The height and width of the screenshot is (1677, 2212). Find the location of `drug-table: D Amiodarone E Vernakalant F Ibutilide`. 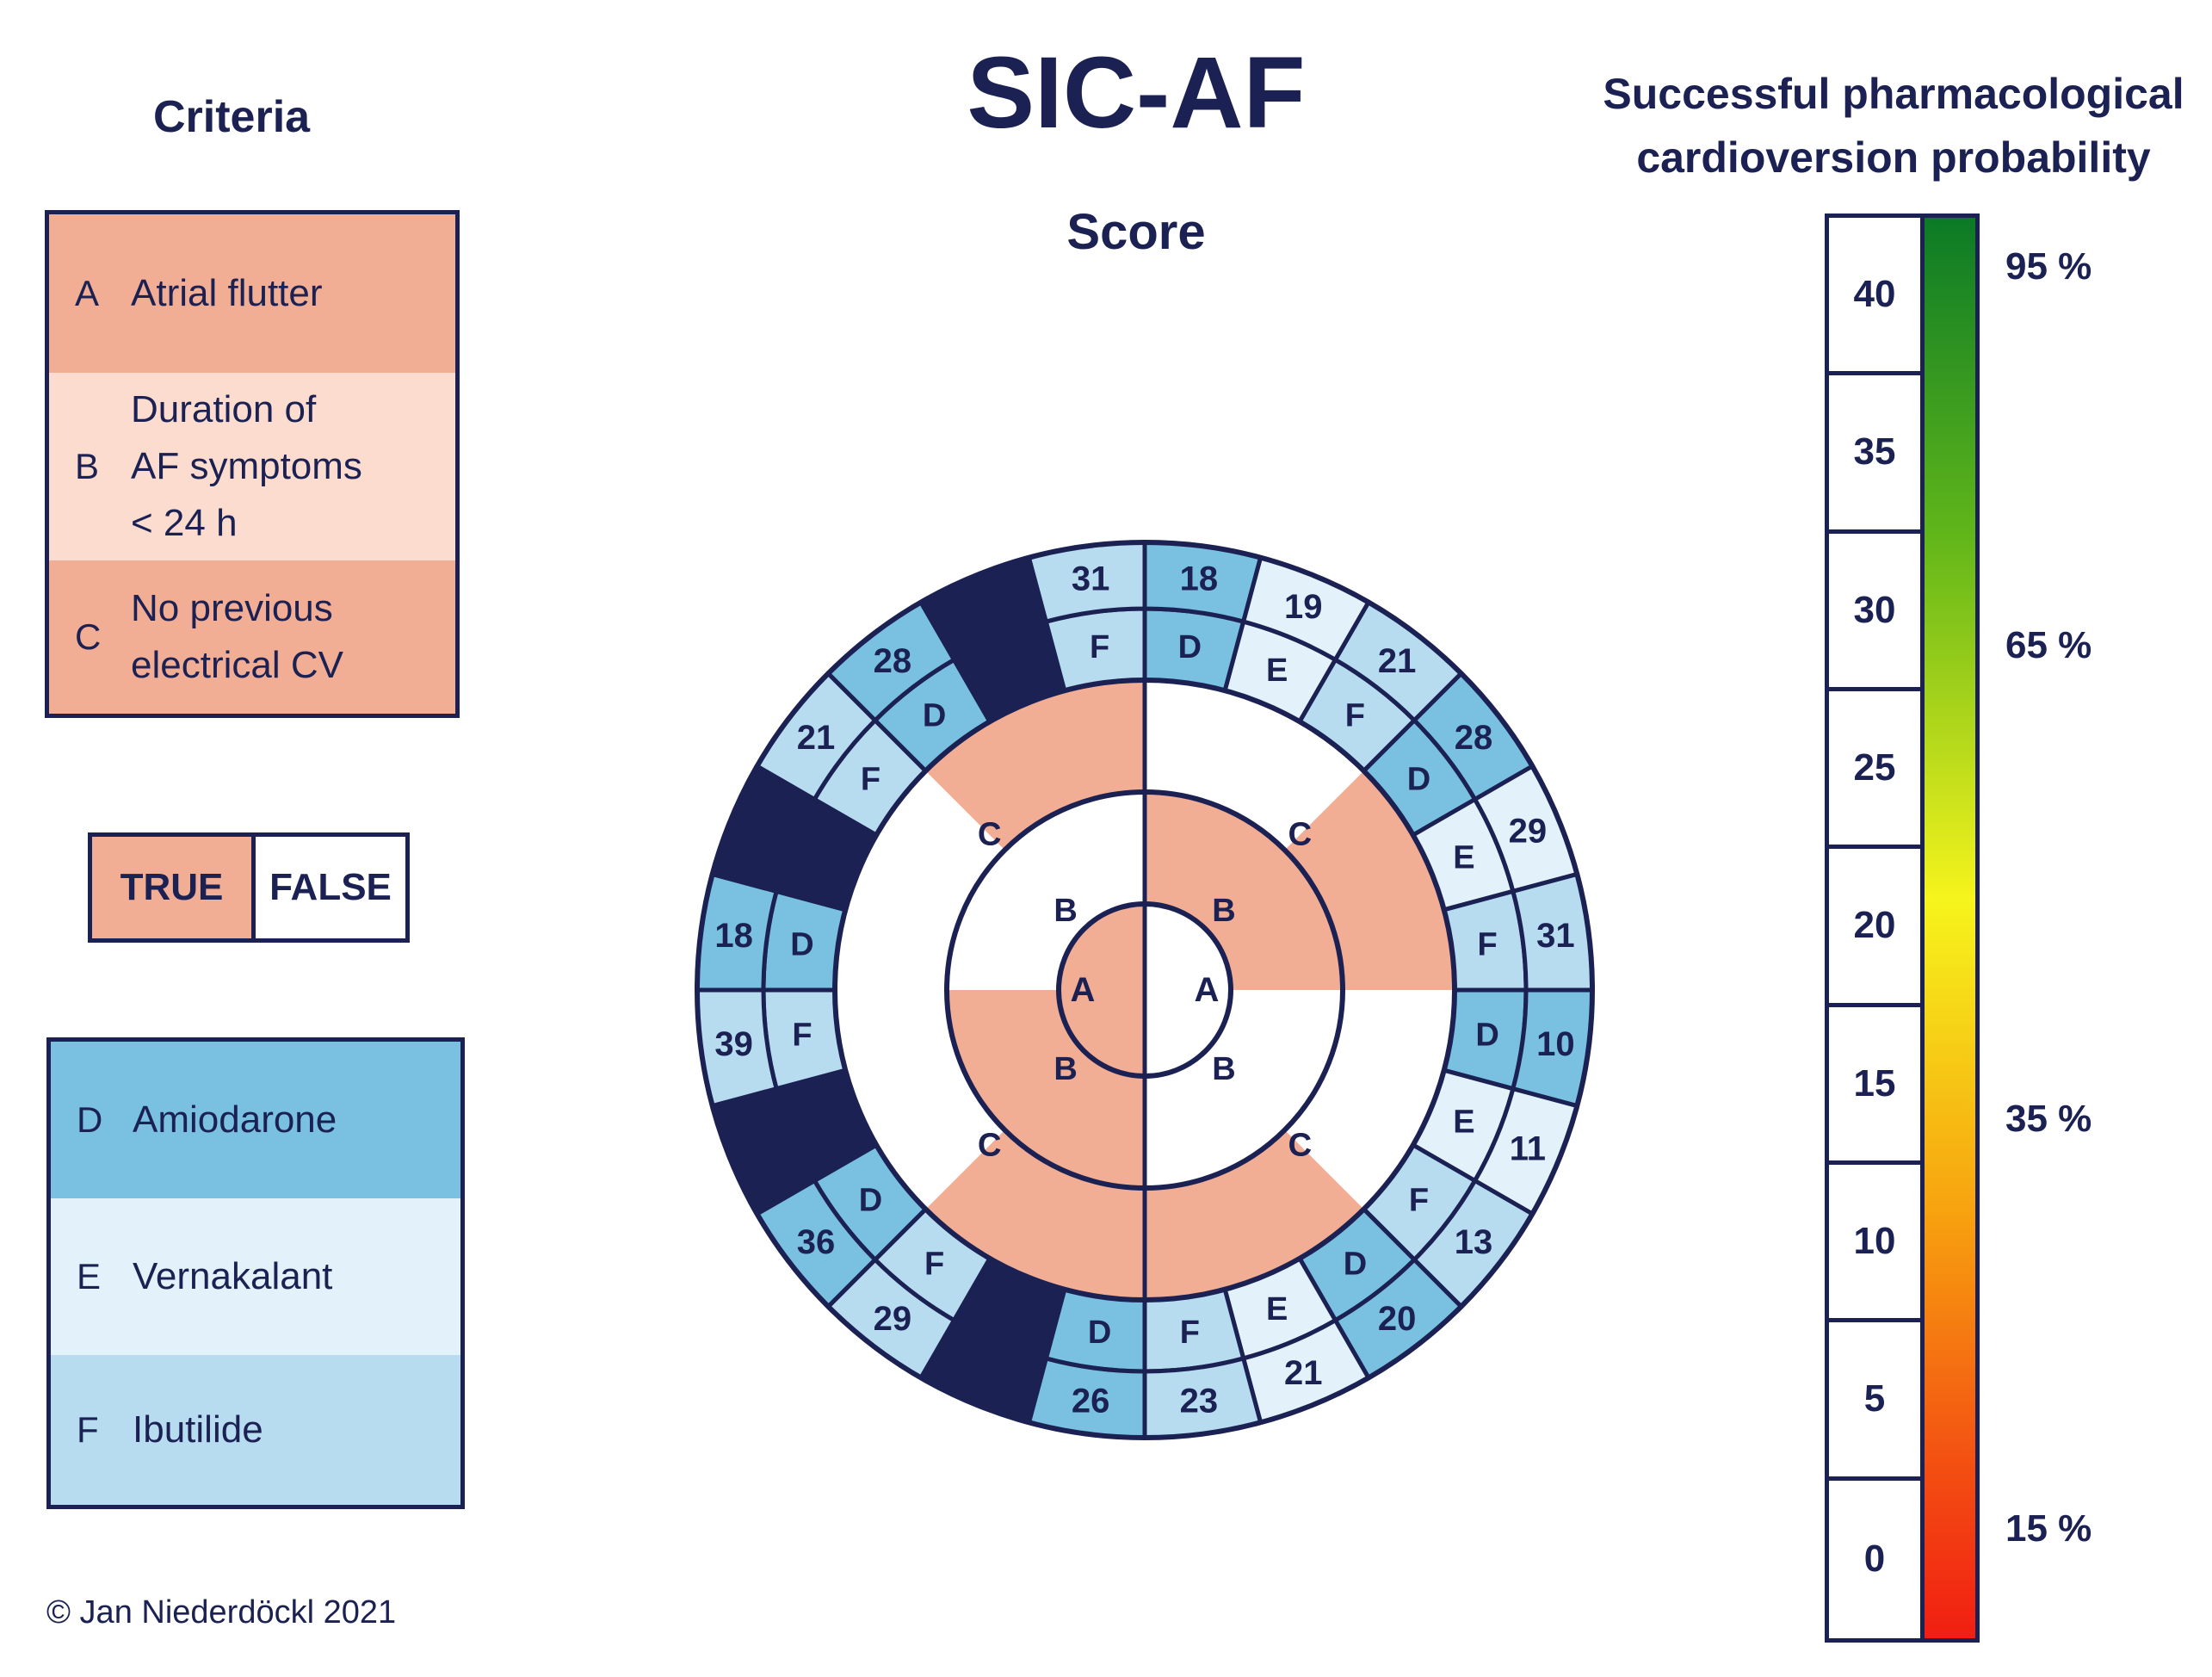

drug-table: D Amiodarone E Vernakalant F Ibutilide is located at coordinates (255, 1273).